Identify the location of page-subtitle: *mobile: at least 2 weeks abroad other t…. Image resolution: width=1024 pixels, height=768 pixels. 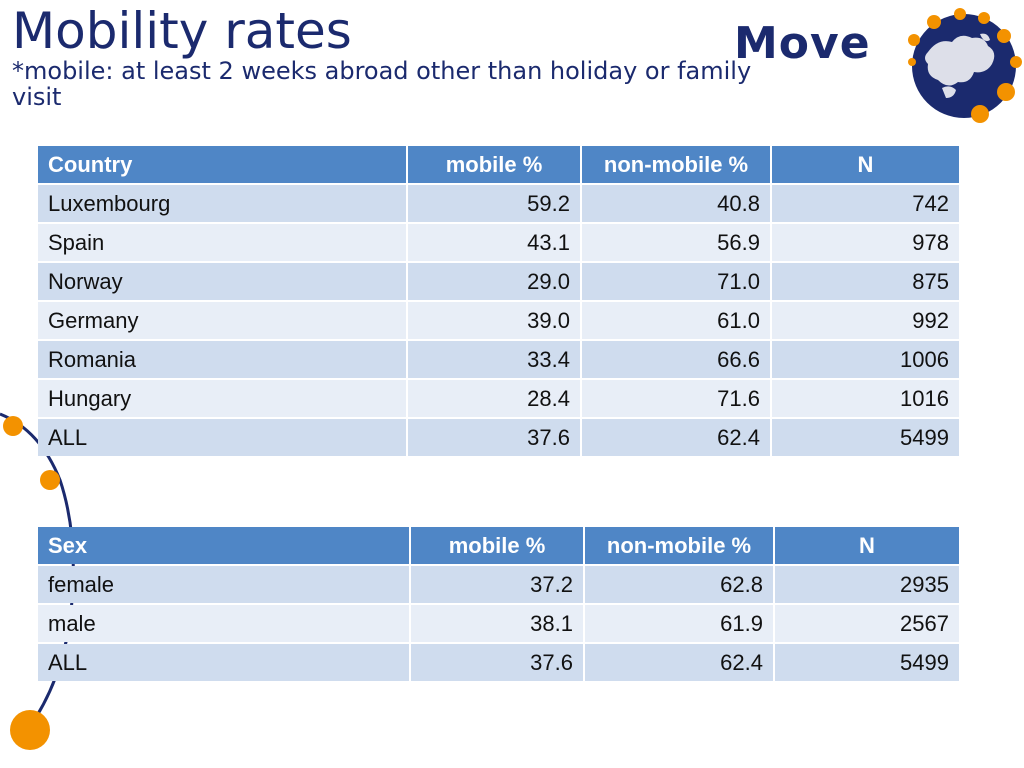
(382, 84).